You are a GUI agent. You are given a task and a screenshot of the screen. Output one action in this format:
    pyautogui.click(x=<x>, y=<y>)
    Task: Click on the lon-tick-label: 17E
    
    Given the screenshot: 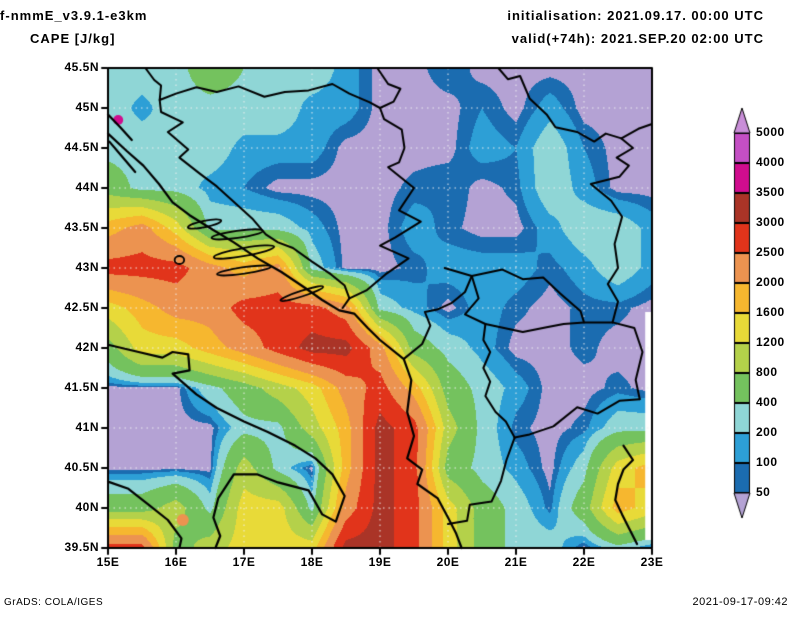 What is the action you would take?
    pyautogui.click(x=244, y=562)
    